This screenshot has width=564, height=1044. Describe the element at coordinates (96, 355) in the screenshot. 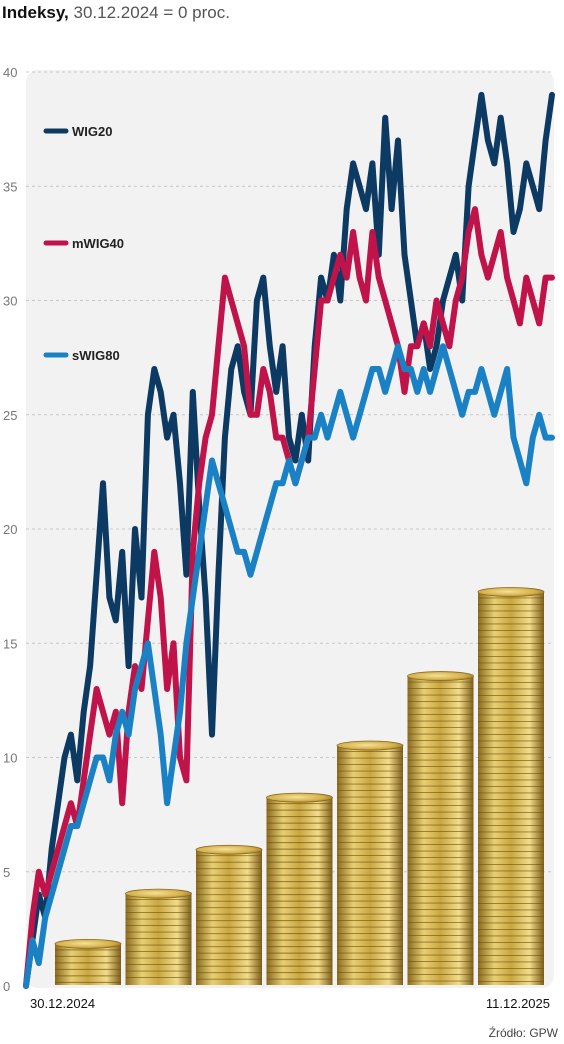

I see `legend-label: sWIG80` at that location.